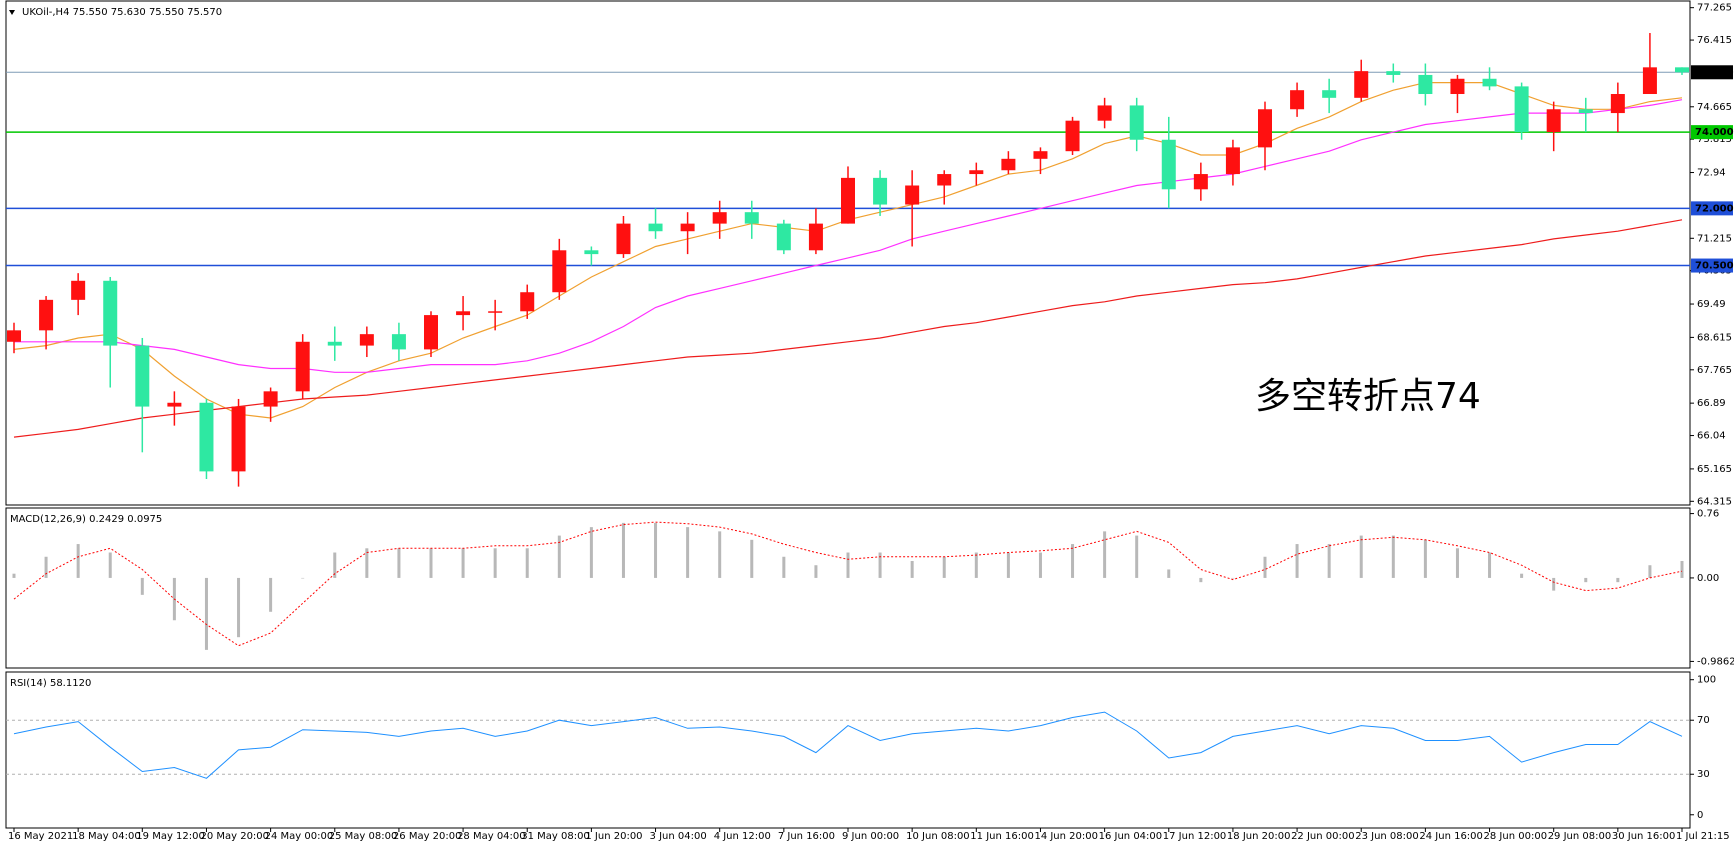  Describe the element at coordinates (848, 584) in the screenshot. I see `signal-line` at that location.